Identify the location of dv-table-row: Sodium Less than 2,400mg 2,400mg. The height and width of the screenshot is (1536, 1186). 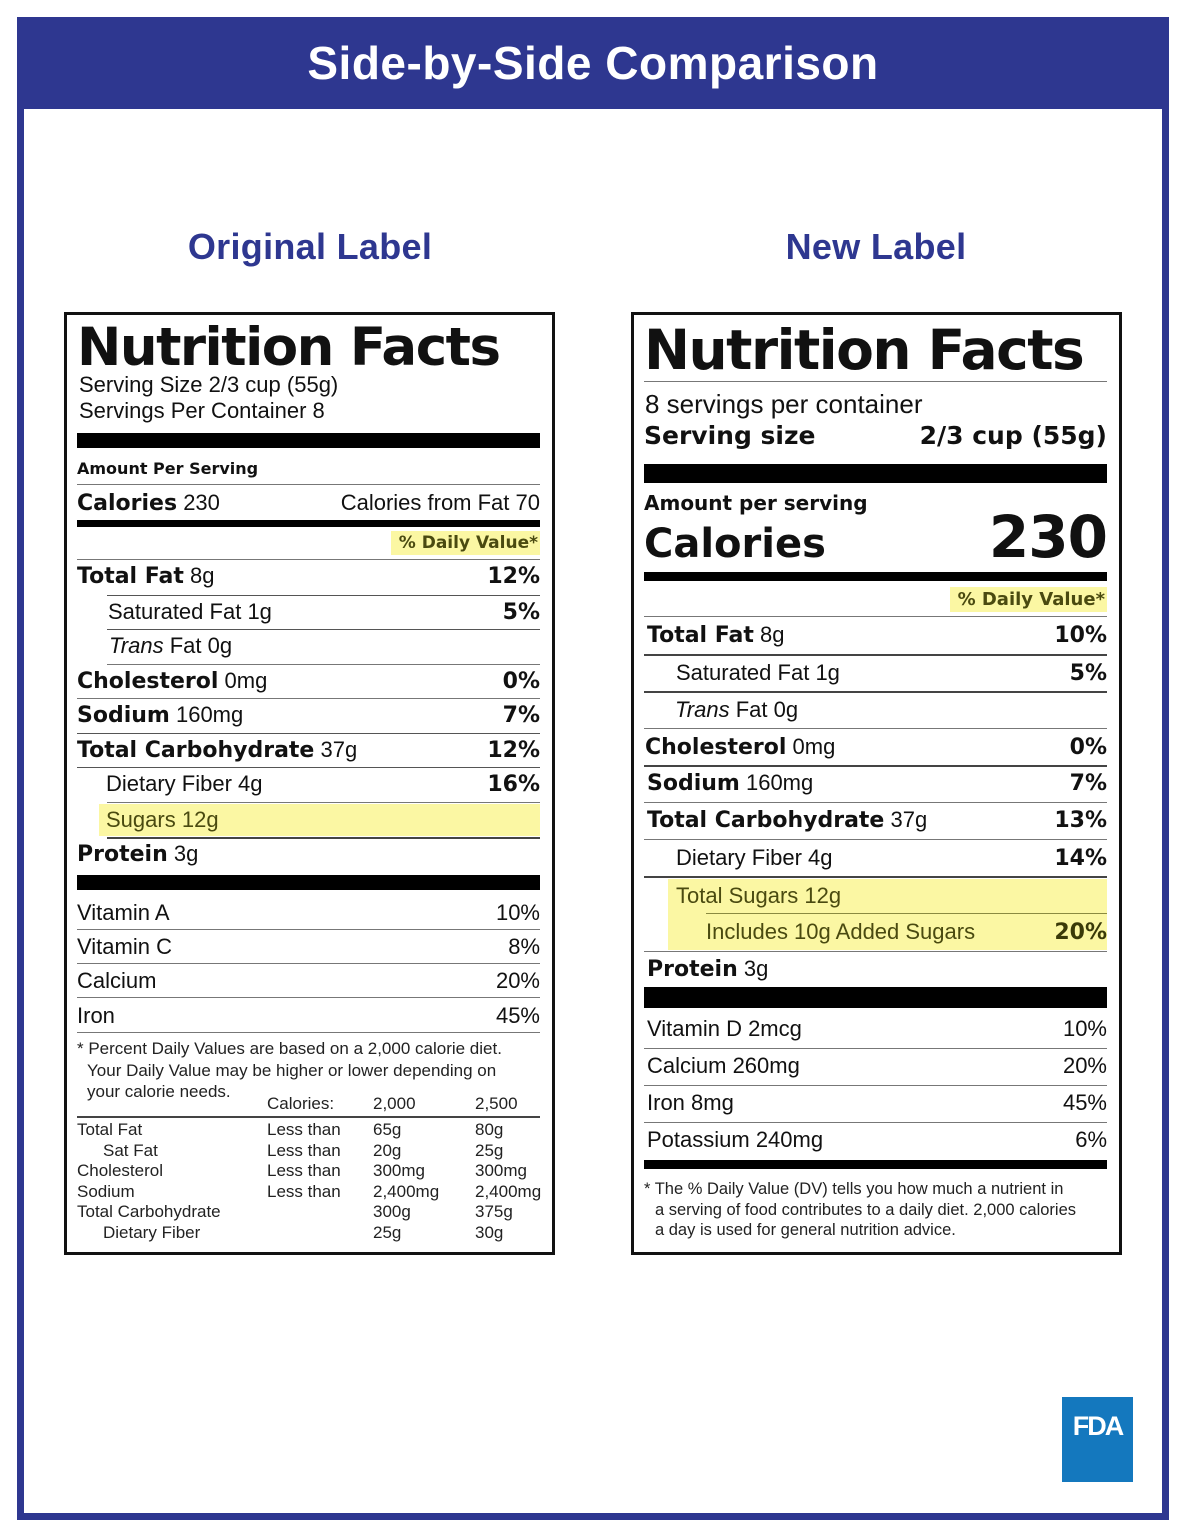
(309, 1192).